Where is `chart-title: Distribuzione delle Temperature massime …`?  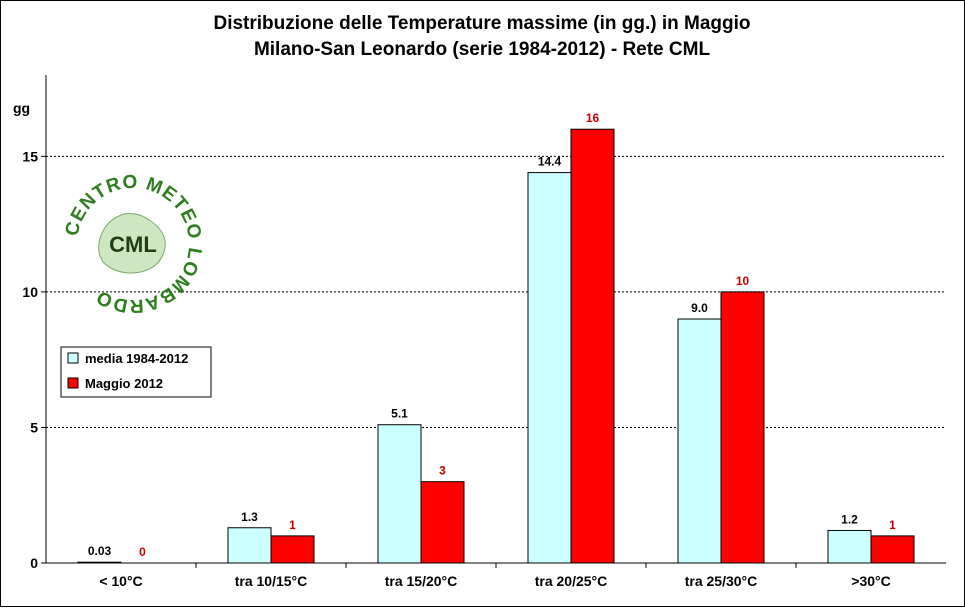
chart-title: Distribuzione delle Temperature massime … is located at coordinates (481, 23).